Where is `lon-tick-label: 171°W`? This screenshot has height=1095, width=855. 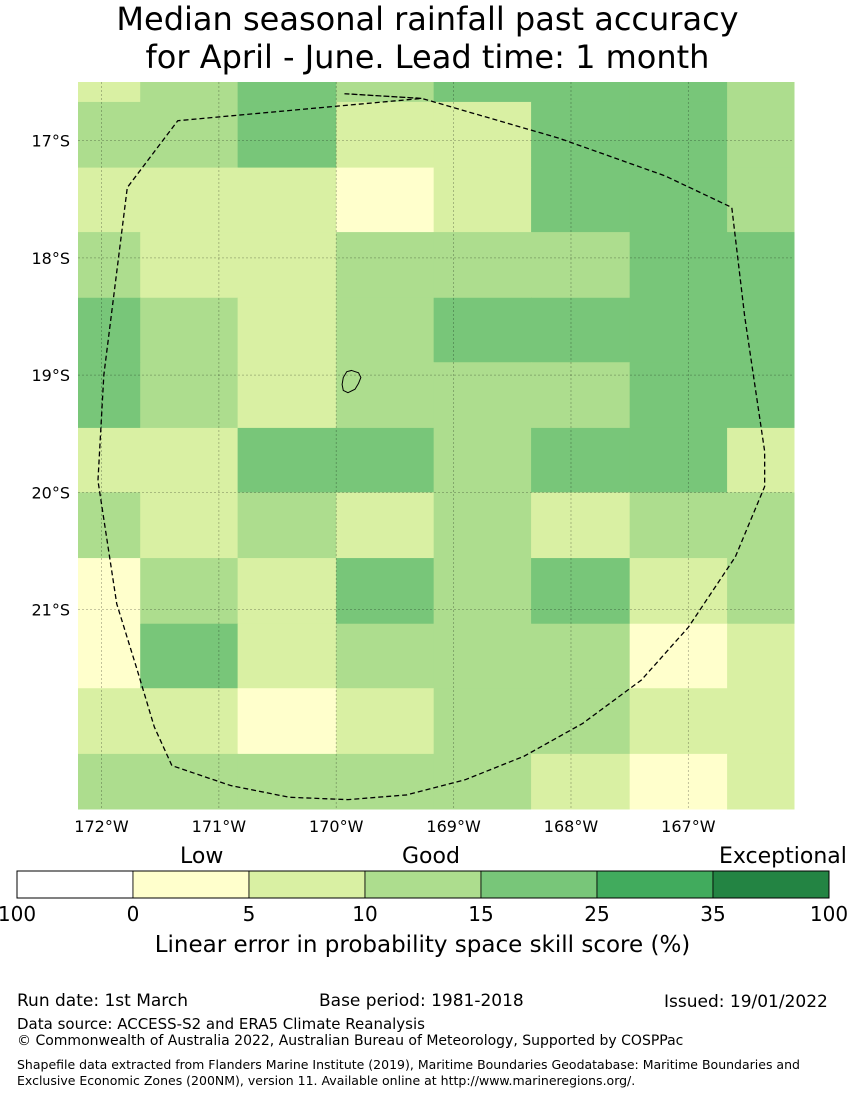 lon-tick-label: 171°W is located at coordinates (219, 826).